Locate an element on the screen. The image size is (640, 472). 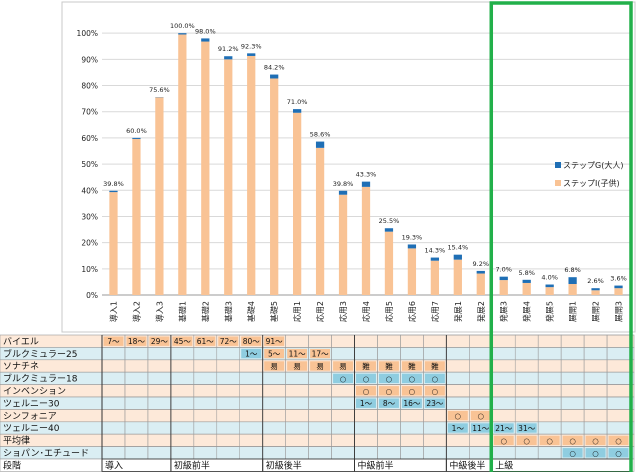
data-label: 71.0% is located at coordinates (297, 102).